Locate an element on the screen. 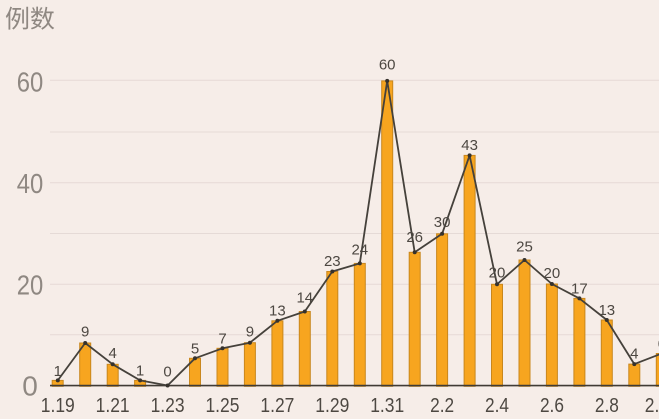 This screenshot has width=659, height=419. svg-text: 25 is located at coordinates (524, 247).